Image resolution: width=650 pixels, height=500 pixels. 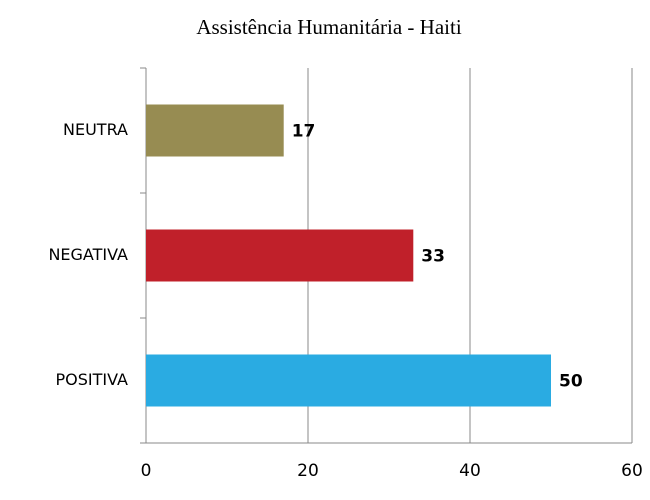 What do you see at coordinates (308, 471) in the screenshot?
I see `x-tick-label: 20` at bounding box center [308, 471].